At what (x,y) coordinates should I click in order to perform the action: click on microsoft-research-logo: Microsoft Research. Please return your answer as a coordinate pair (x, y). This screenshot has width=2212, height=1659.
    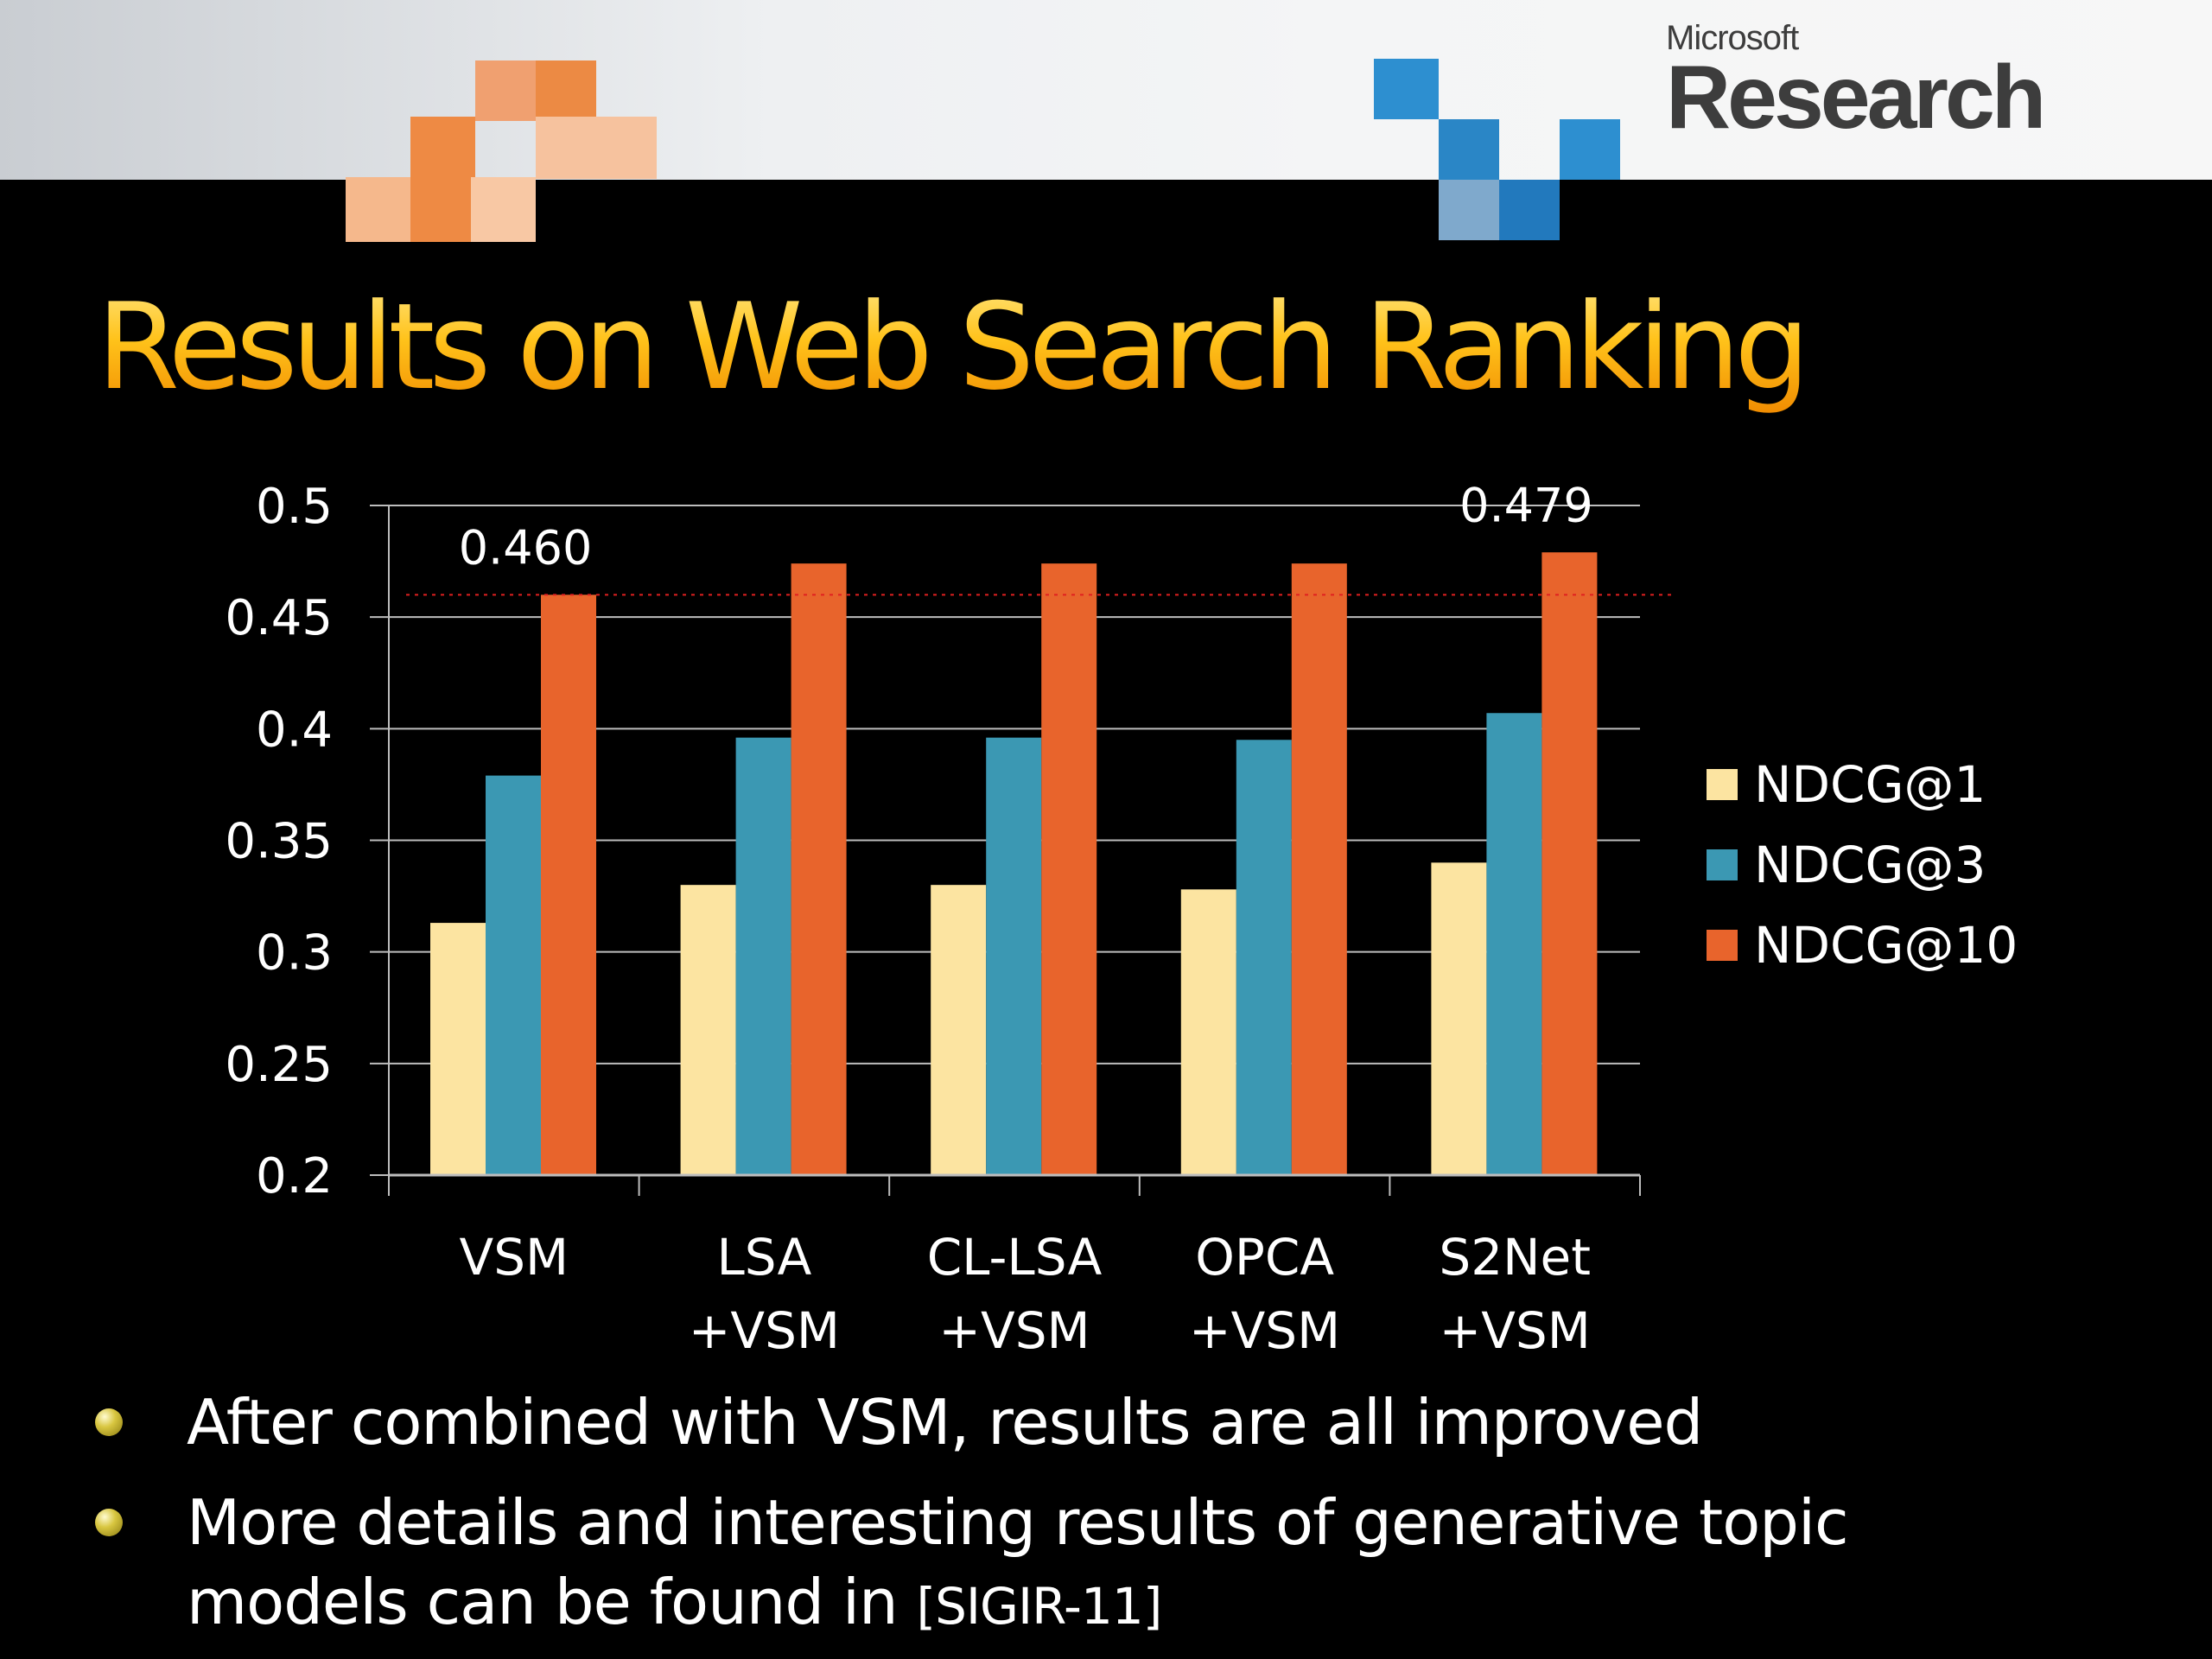
    Looking at the image, I should click on (1856, 83).